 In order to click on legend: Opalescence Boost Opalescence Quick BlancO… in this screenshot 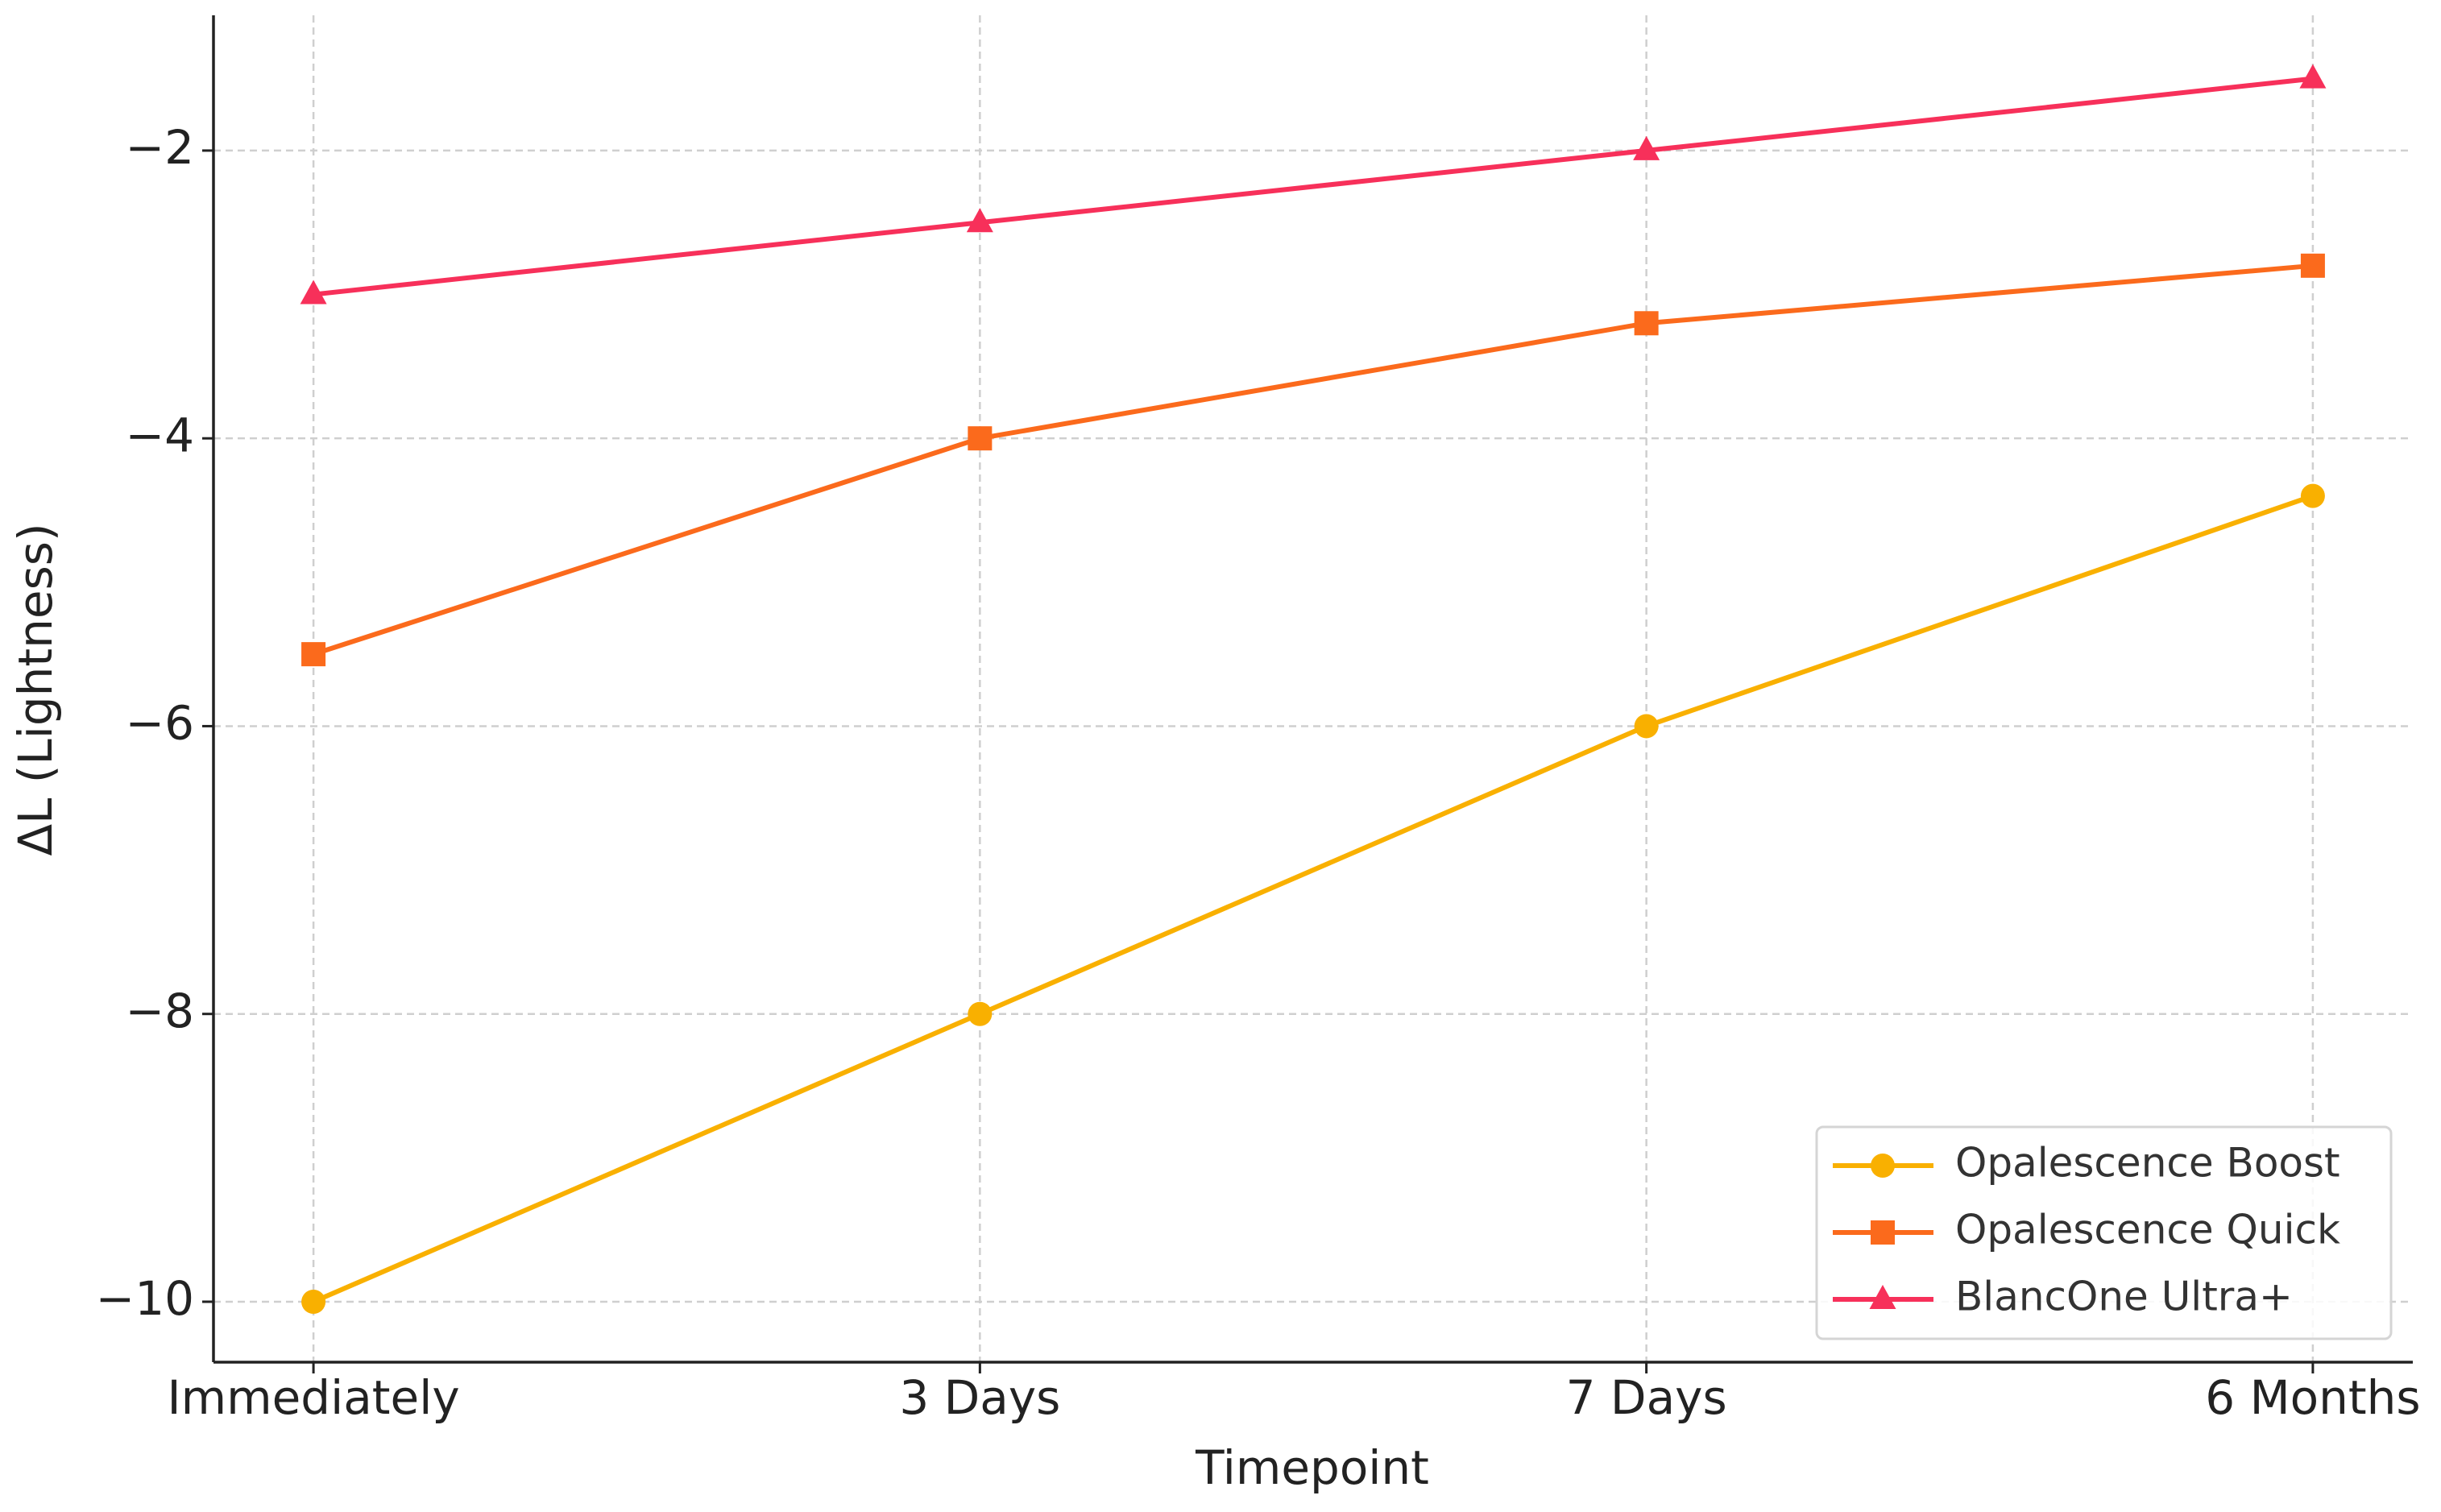, I will do `click(2104, 1232)`.